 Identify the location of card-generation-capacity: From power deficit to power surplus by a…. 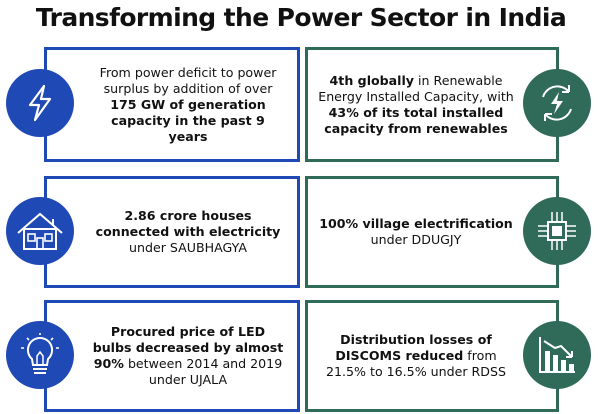
(172, 104).